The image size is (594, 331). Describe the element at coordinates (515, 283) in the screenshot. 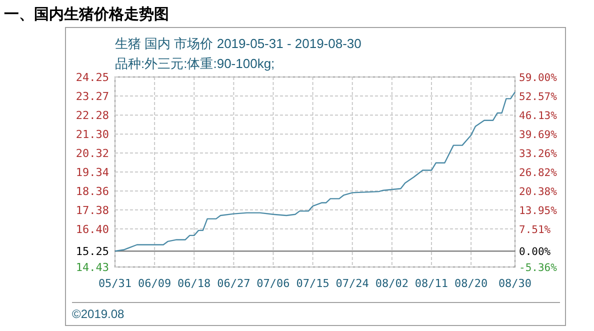

I see `x-tick-label: 08/30` at that location.